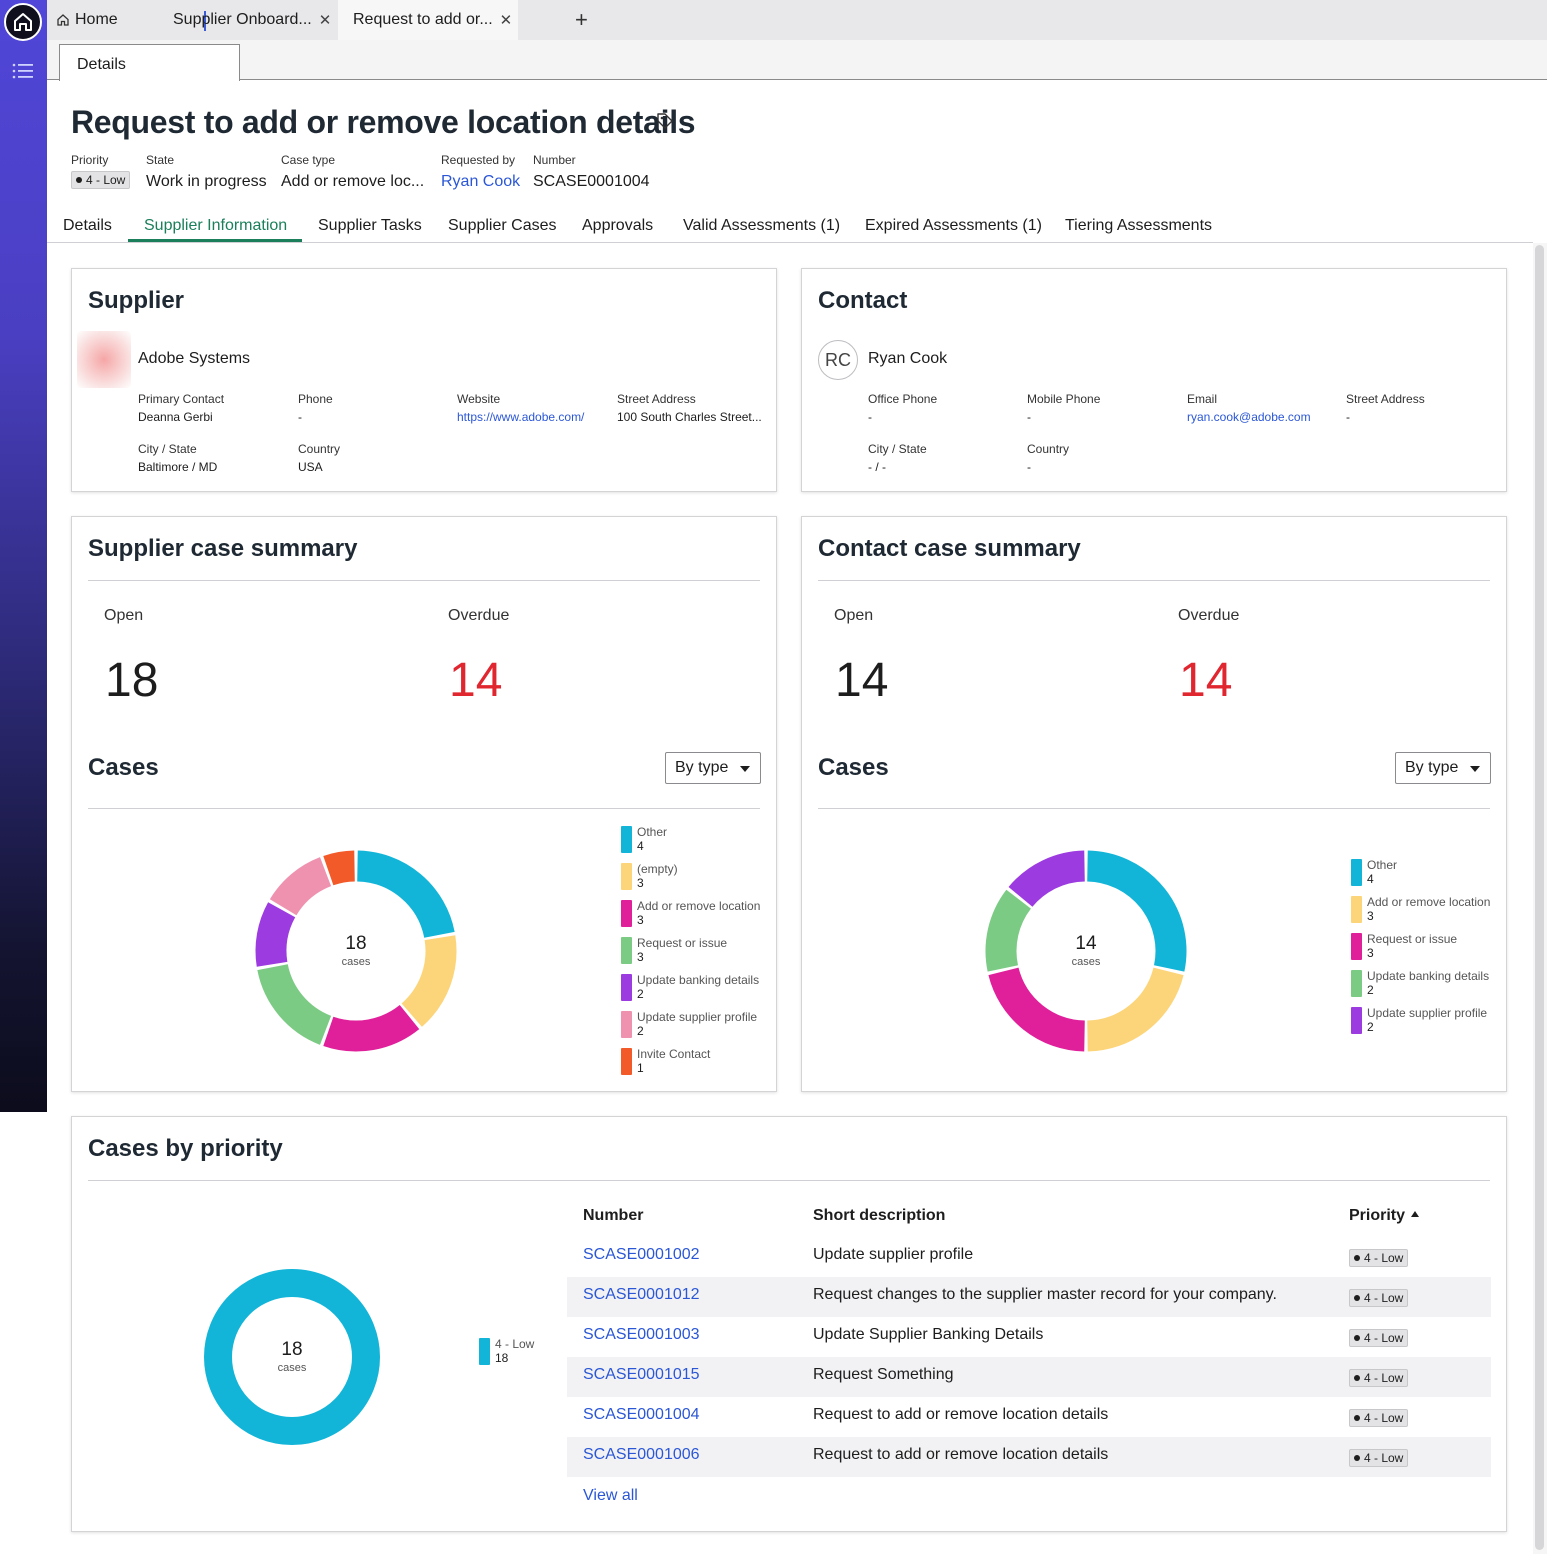  What do you see at coordinates (908, 358) in the screenshot?
I see `contact-name: Ryan Cook` at bounding box center [908, 358].